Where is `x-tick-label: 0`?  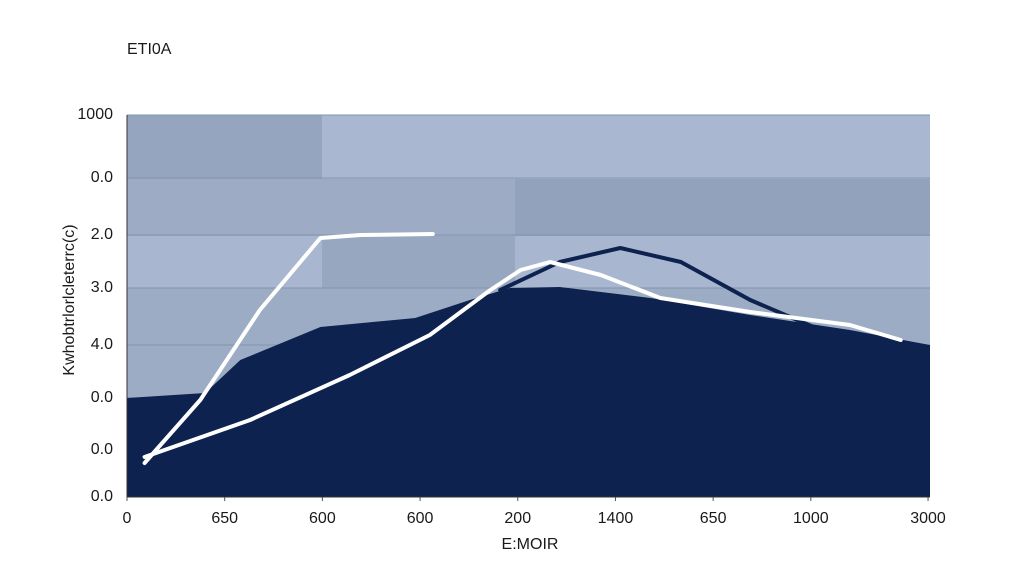 x-tick-label: 0 is located at coordinates (127, 518).